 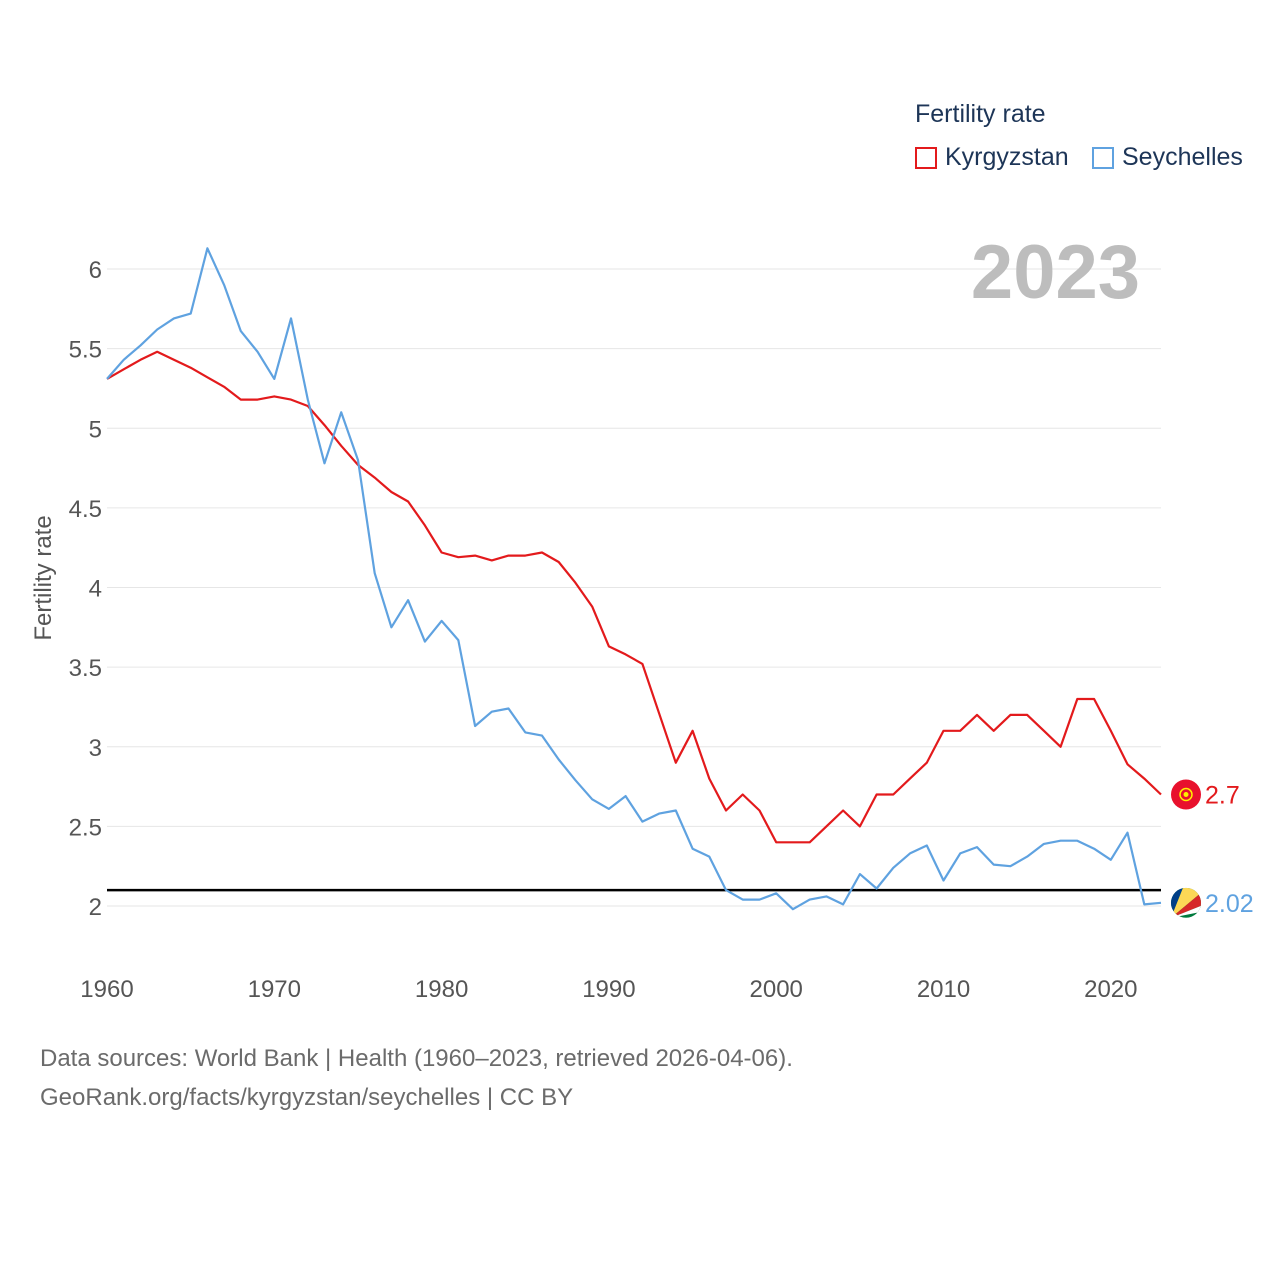 I want to click on x-tick-label: 1980, so click(x=441, y=989).